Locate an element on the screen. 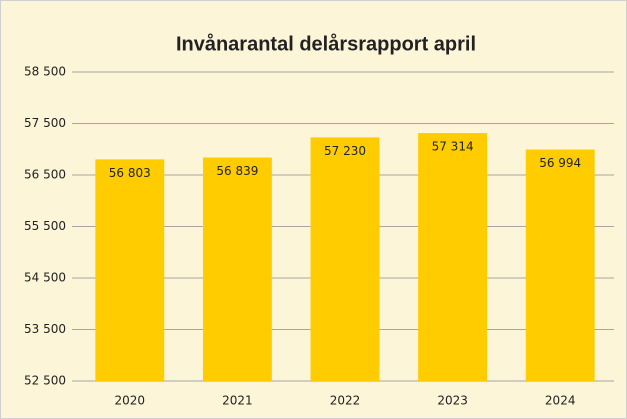 Image resolution: width=627 pixels, height=419 pixels. y-tick-label: 55 500 is located at coordinates (45, 226).